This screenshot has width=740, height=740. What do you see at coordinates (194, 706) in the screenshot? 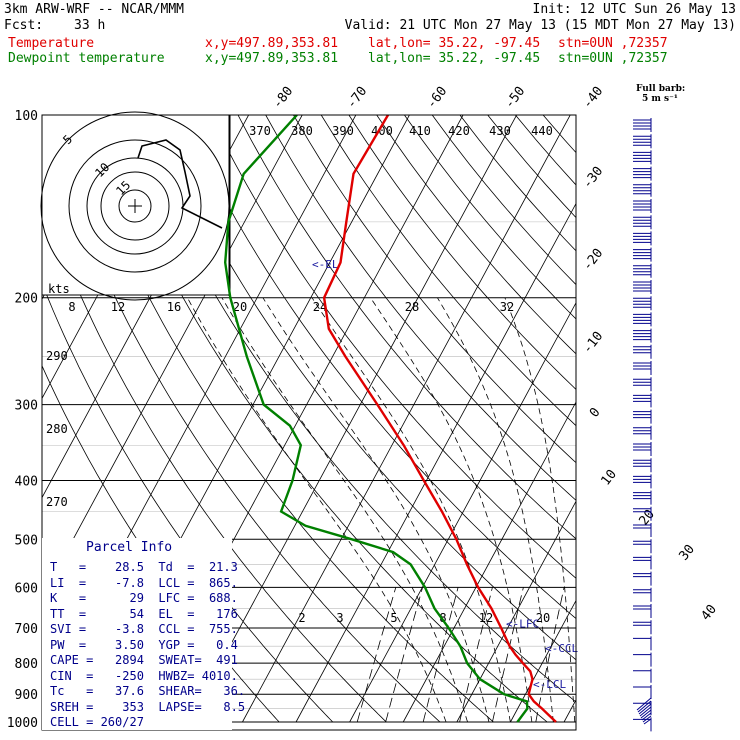
I see `parcel-info-right: LAPSE= 8.5` at bounding box center [194, 706].